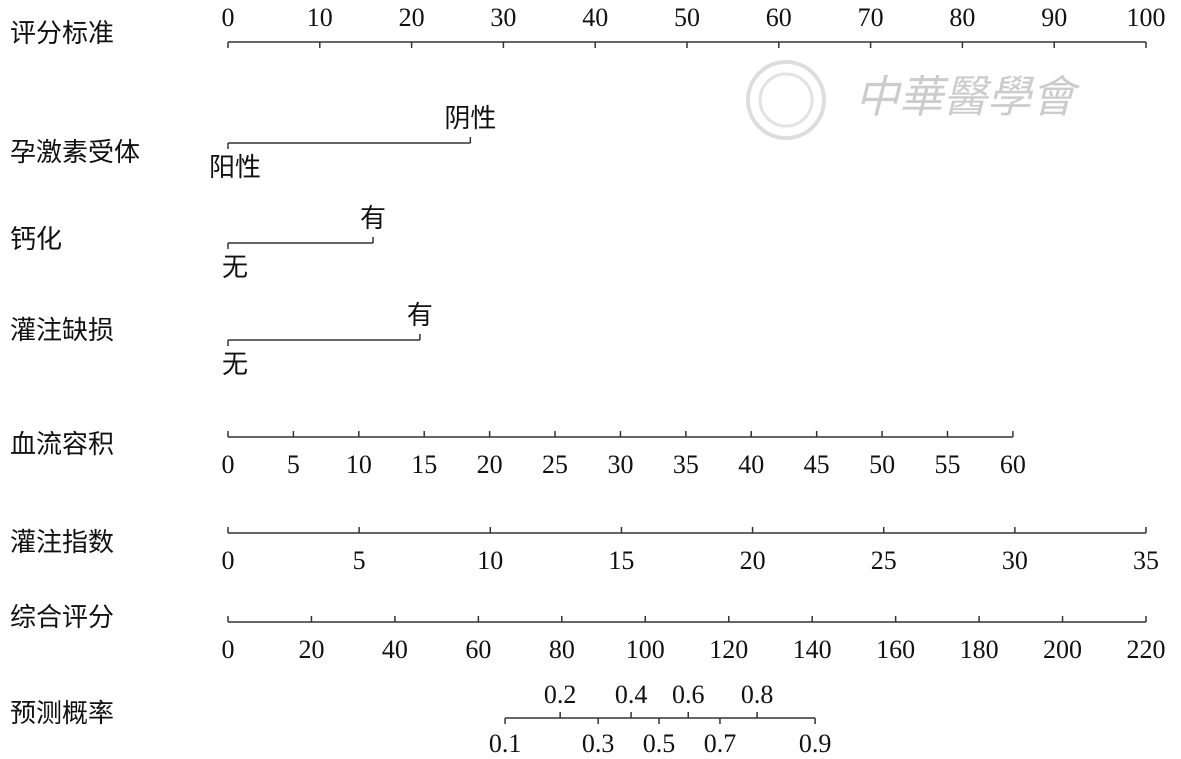 This screenshot has width=1181, height=759. Describe the element at coordinates (62, 713) in the screenshot. I see `row-label: 预测概率` at that location.